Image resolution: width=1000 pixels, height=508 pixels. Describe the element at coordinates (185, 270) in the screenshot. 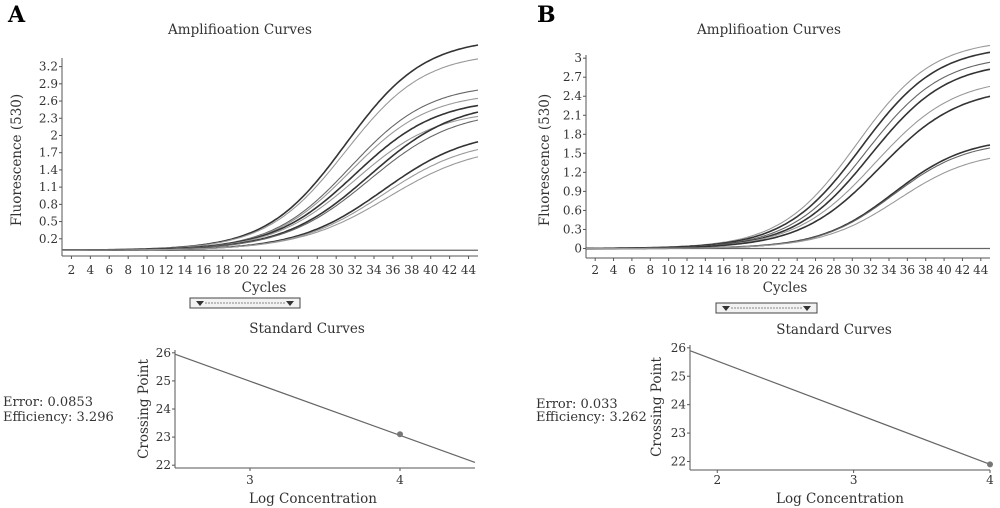

I see `x-tick-label: 14` at that location.